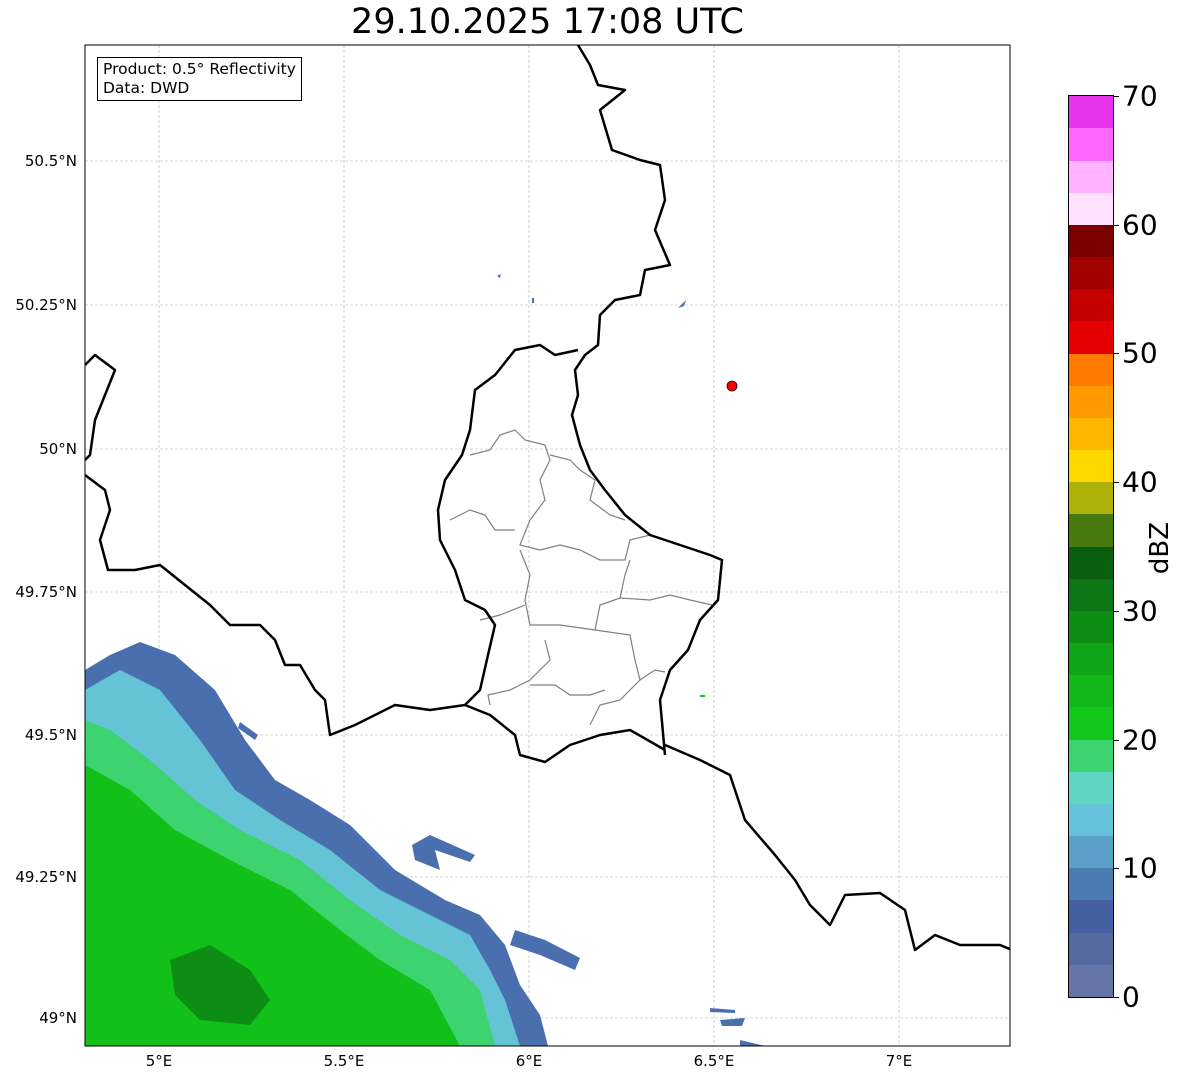  Describe the element at coordinates (529, 1061) in the screenshot. I see `lon-tick: 6°E` at that location.